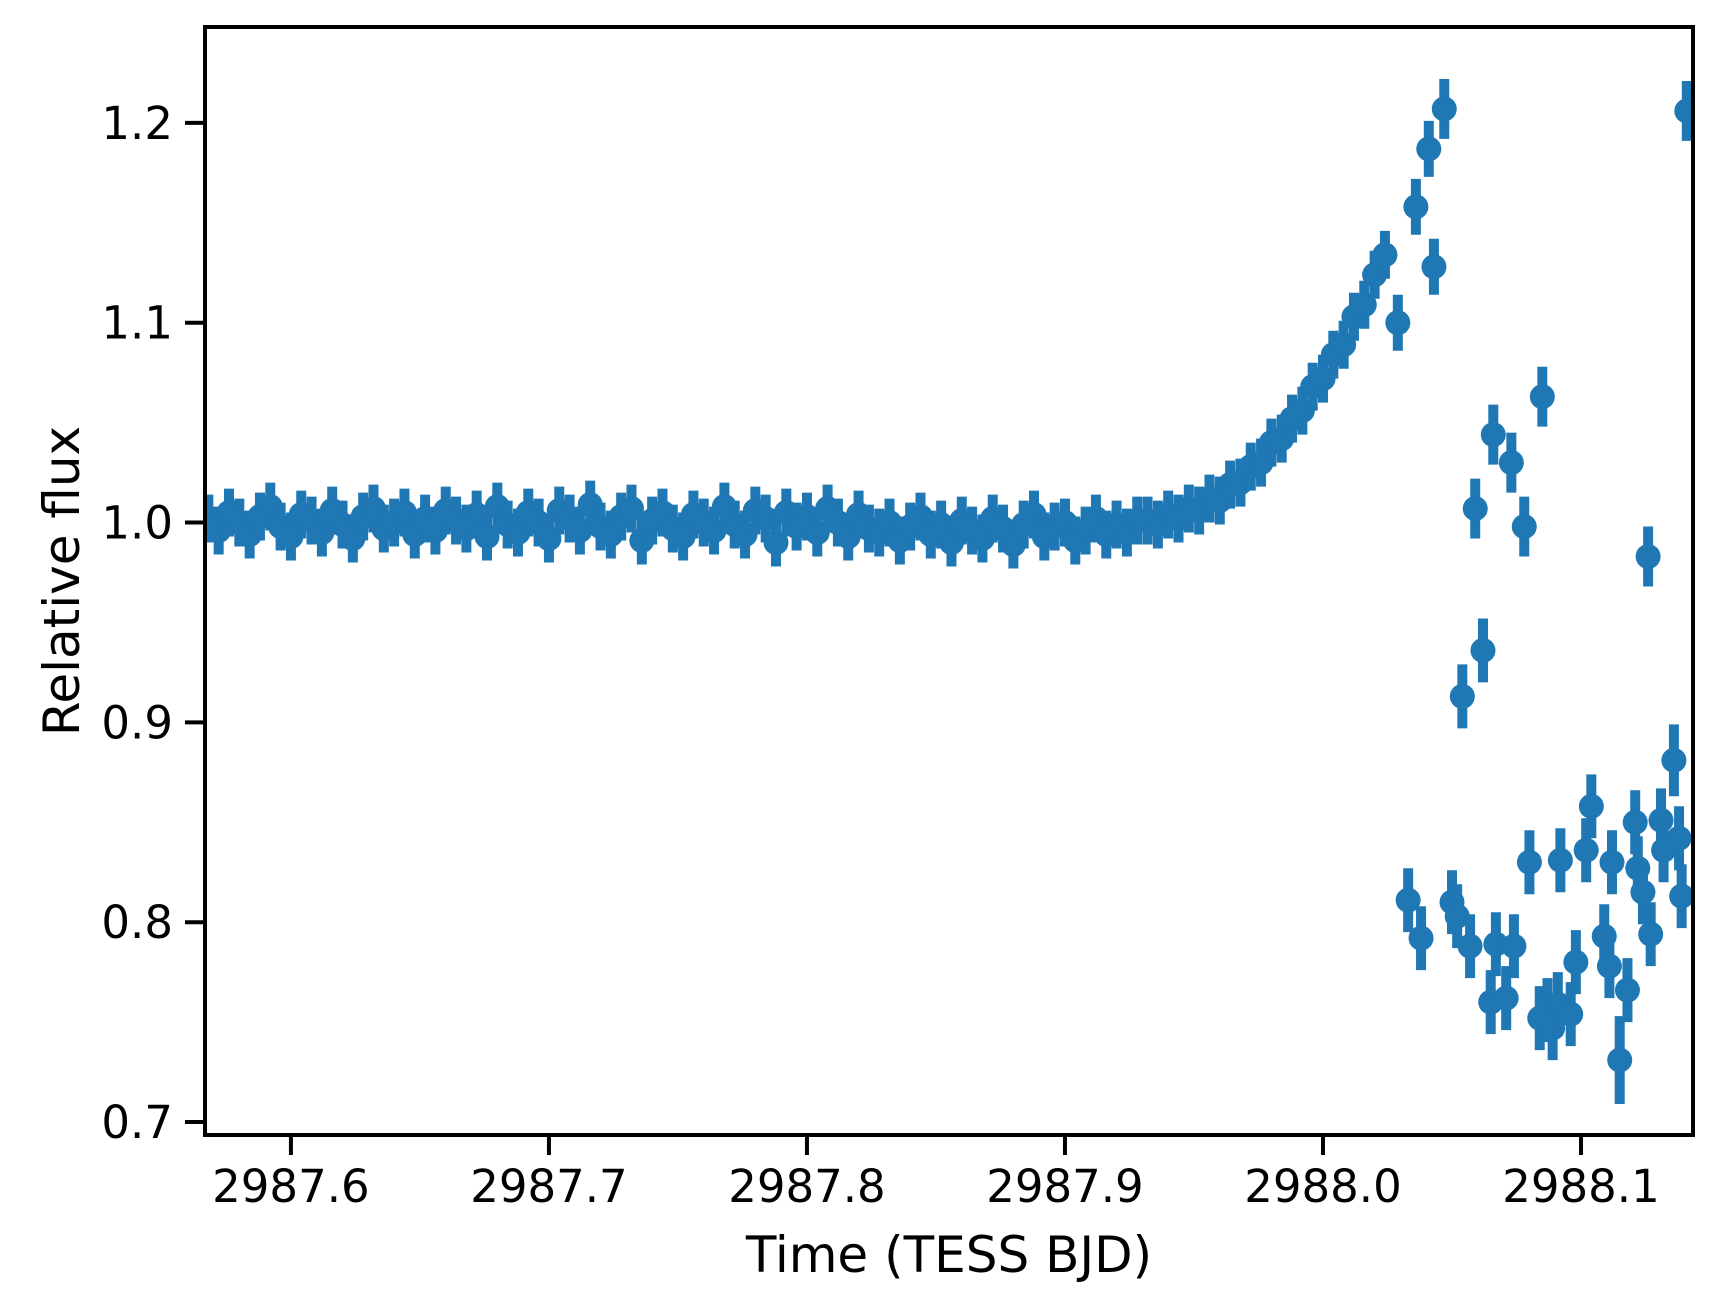 The image size is (1721, 1310). What do you see at coordinates (137, 1122) in the screenshot?
I see `y-tick-label: 0.7` at bounding box center [137, 1122].